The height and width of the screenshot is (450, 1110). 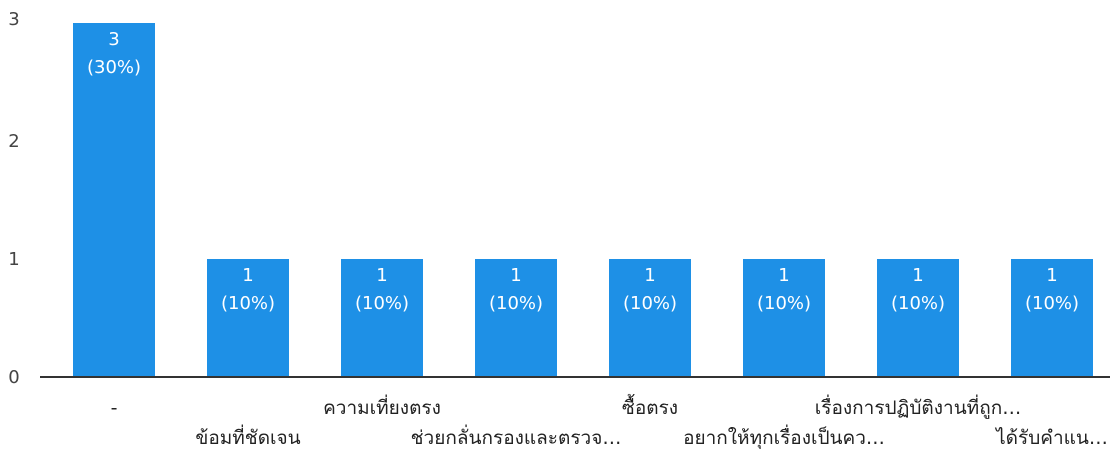 I want to click on x-tick-label: ข้อมที่ชัดเจน, so click(x=247, y=436).